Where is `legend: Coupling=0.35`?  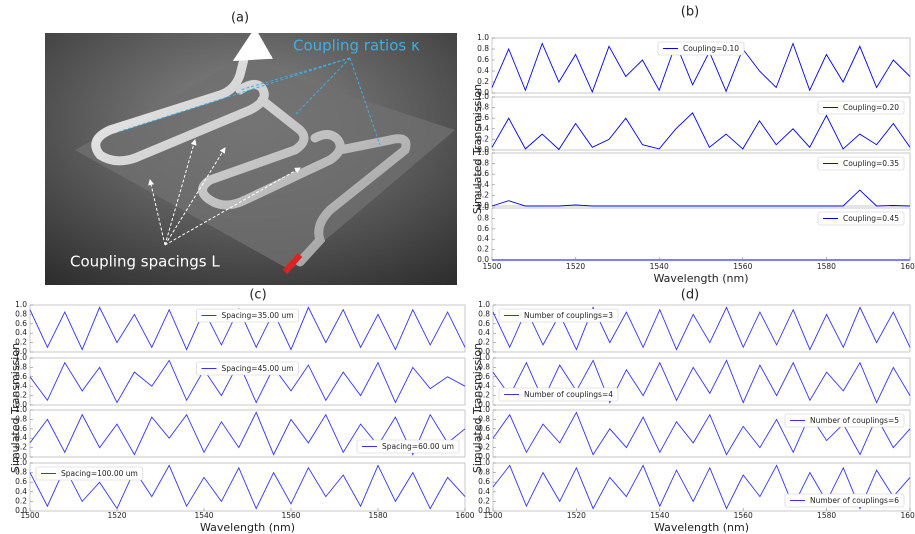 legend: Coupling=0.35 is located at coordinates (861, 163).